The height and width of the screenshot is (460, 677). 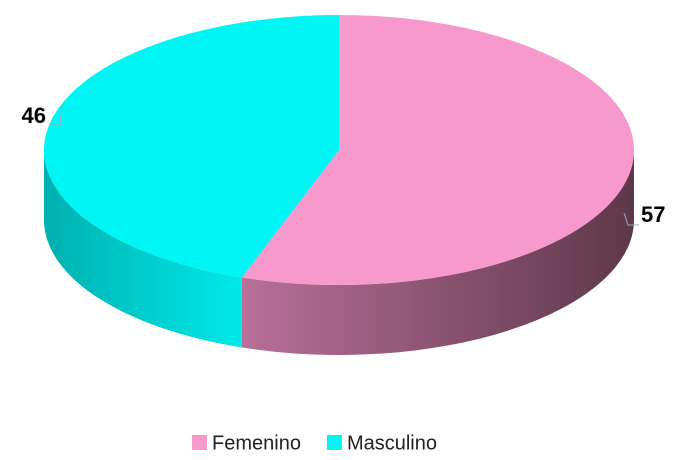 What do you see at coordinates (392, 443) in the screenshot?
I see `legend-label: Masculino` at bounding box center [392, 443].